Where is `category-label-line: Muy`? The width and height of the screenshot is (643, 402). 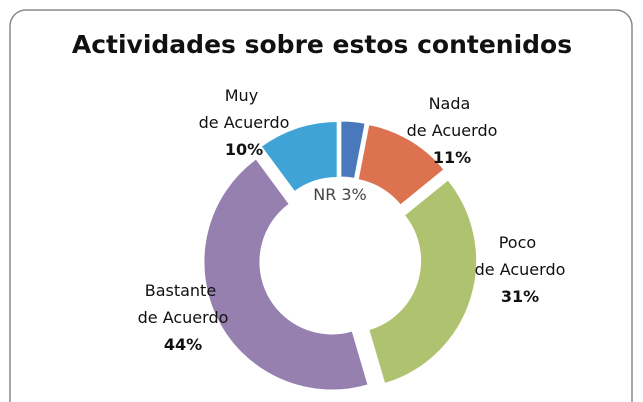
category-label-line: Muy is located at coordinates (244, 95).